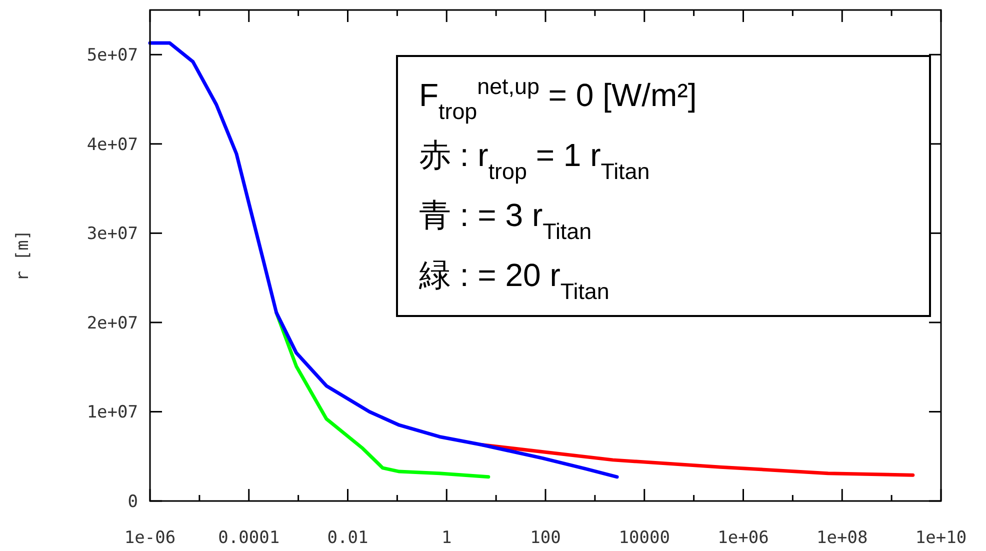 The height and width of the screenshot is (551, 986). What do you see at coordinates (150, 538) in the screenshot?
I see `x-tick-label: 1e-06` at bounding box center [150, 538].